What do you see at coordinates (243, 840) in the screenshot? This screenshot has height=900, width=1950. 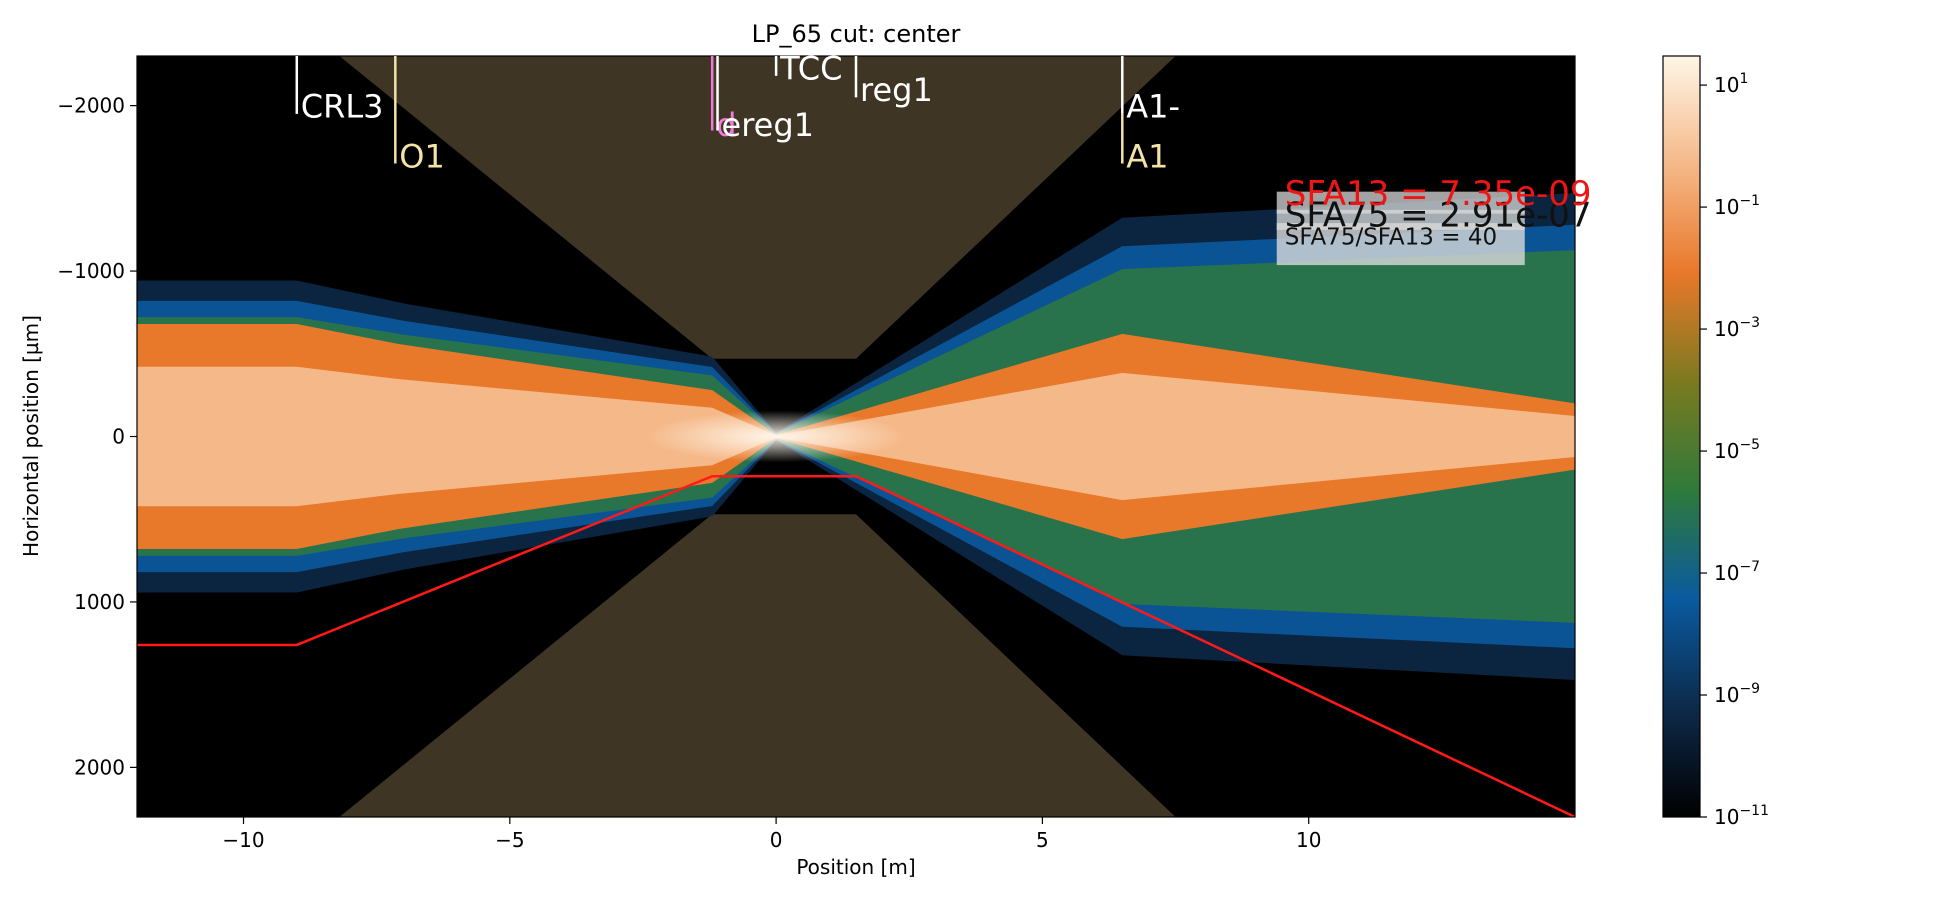 I see `x-tick-label: −10` at bounding box center [243, 840].